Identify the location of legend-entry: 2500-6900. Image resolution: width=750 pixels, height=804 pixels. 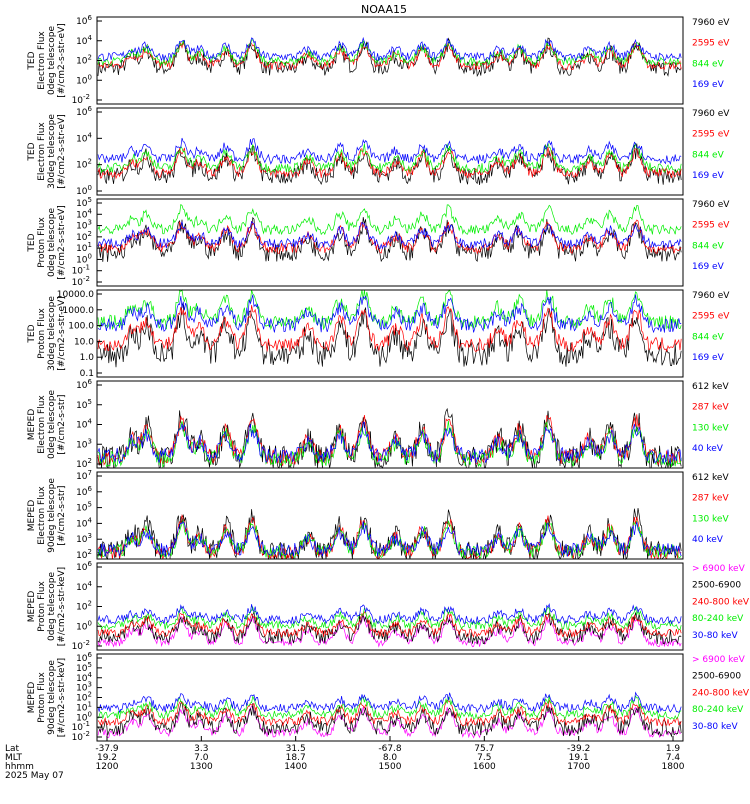
(716, 586).